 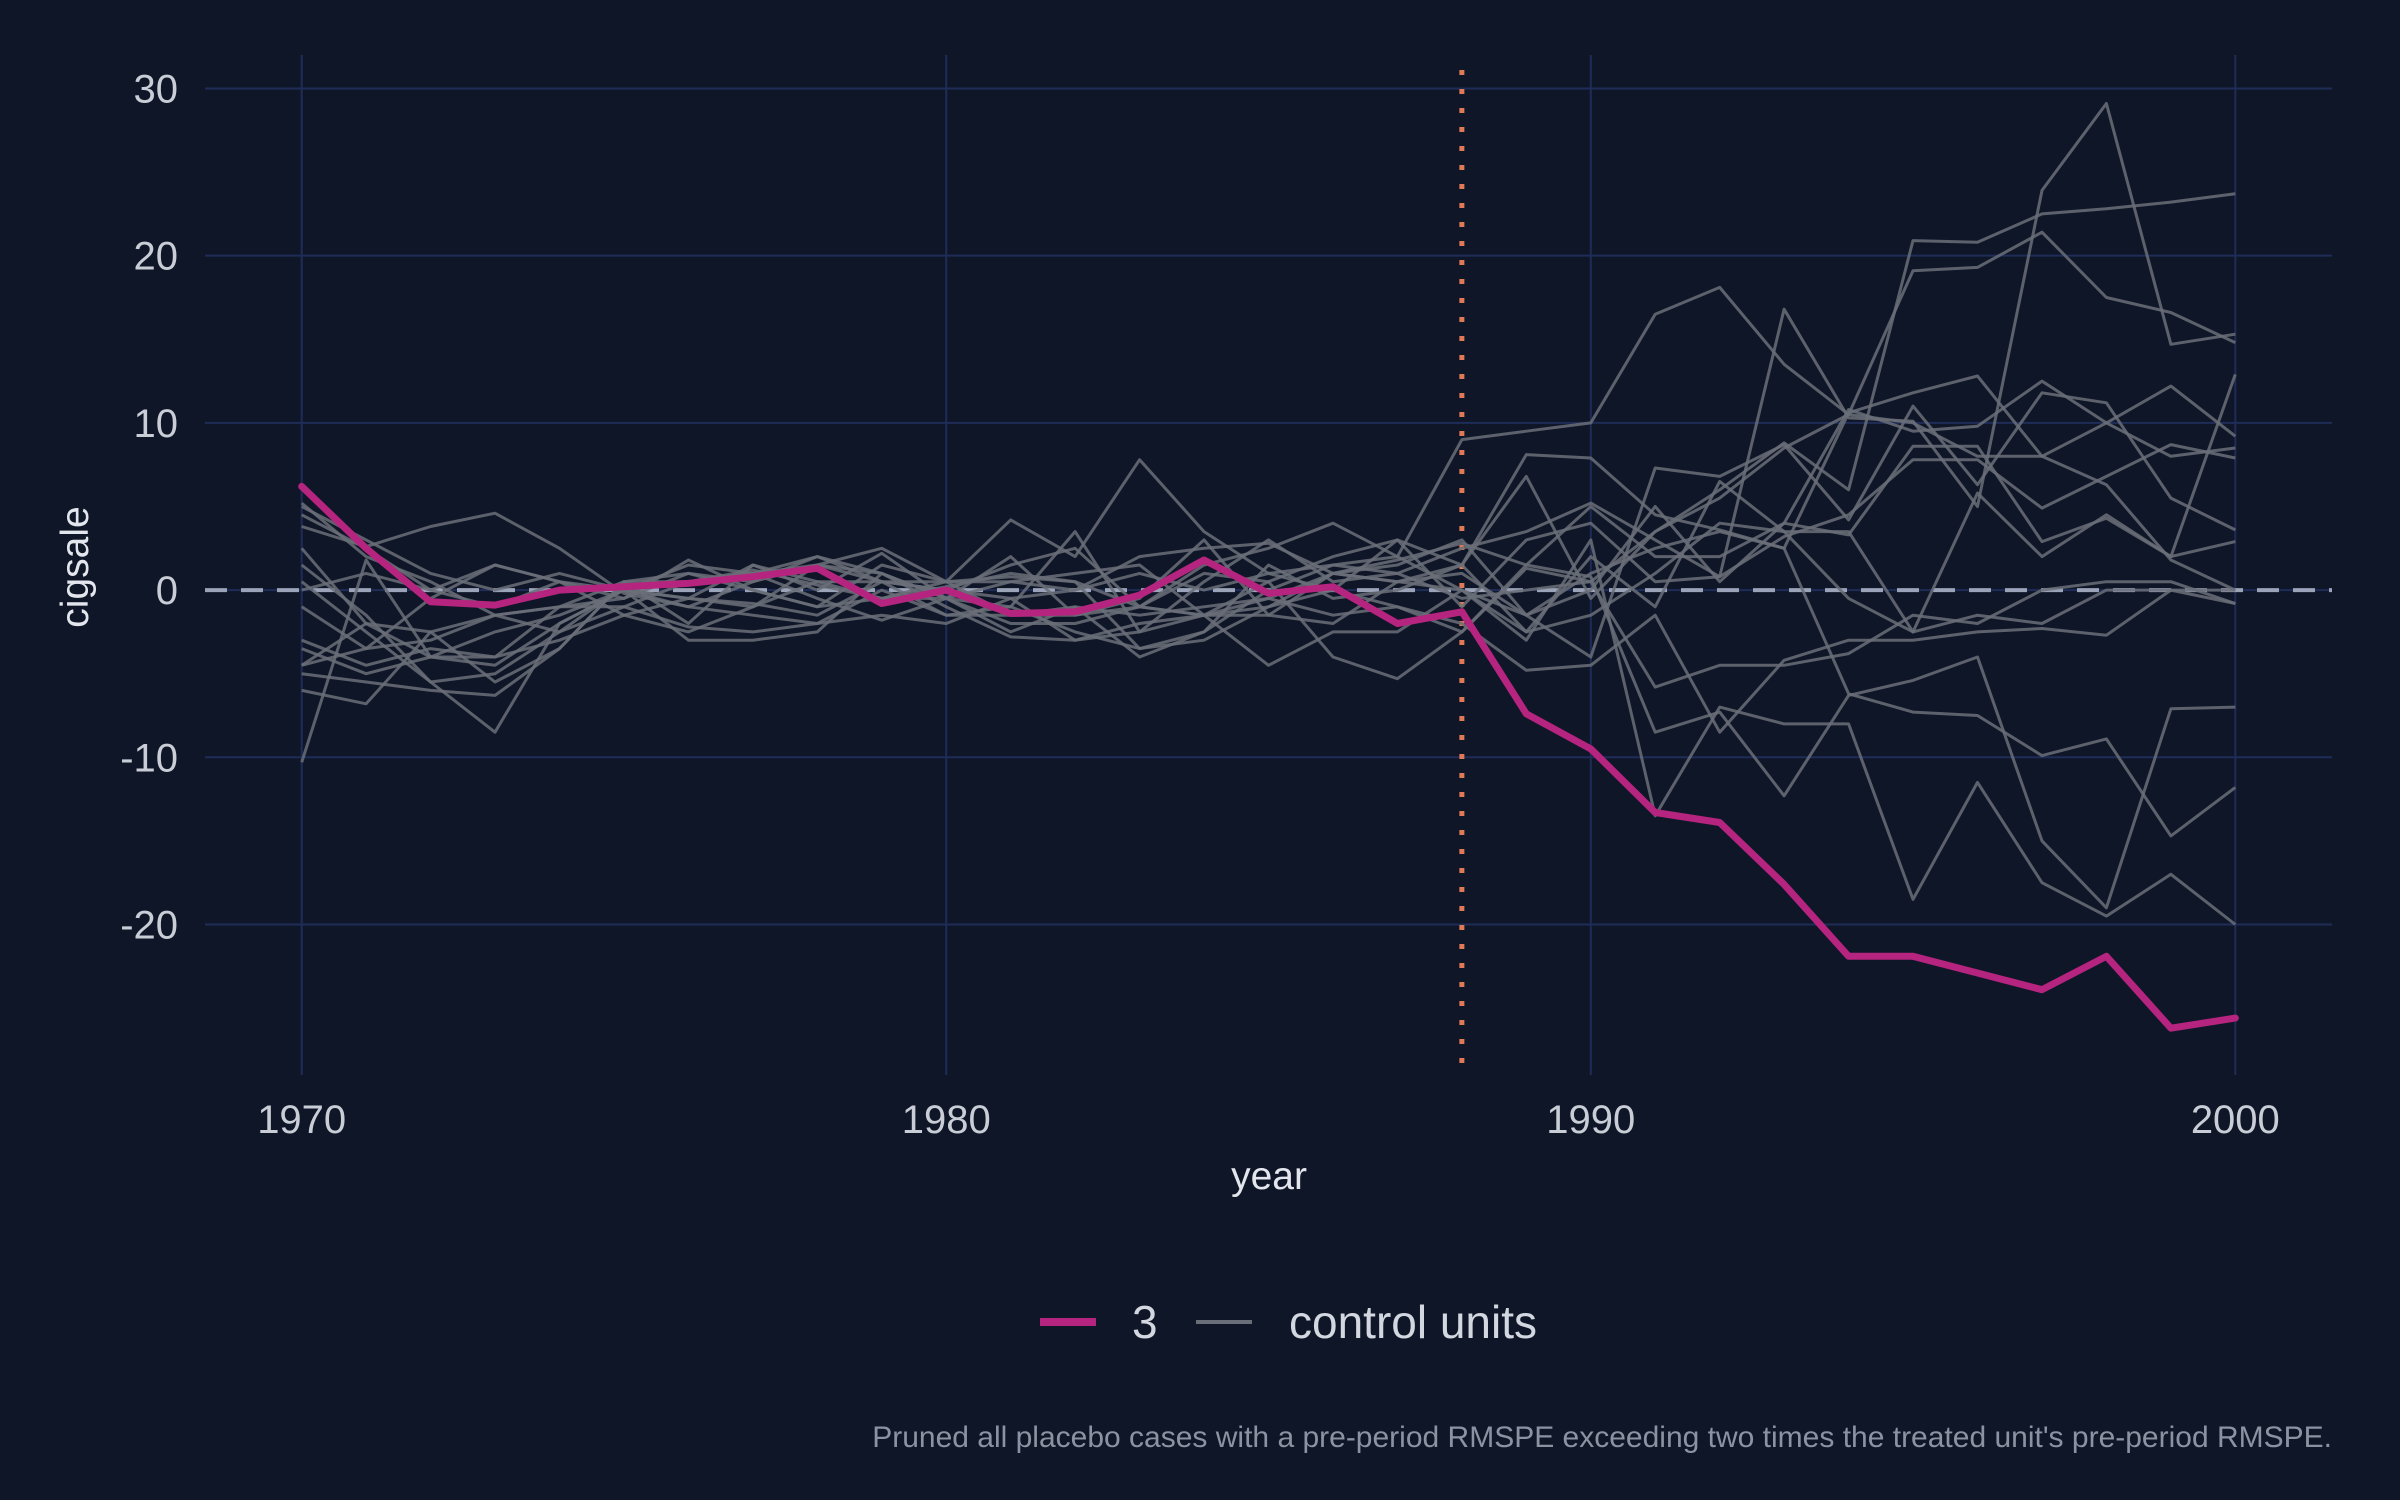 What do you see at coordinates (1590, 1120) in the screenshot?
I see `x-tick-label: 1990` at bounding box center [1590, 1120].